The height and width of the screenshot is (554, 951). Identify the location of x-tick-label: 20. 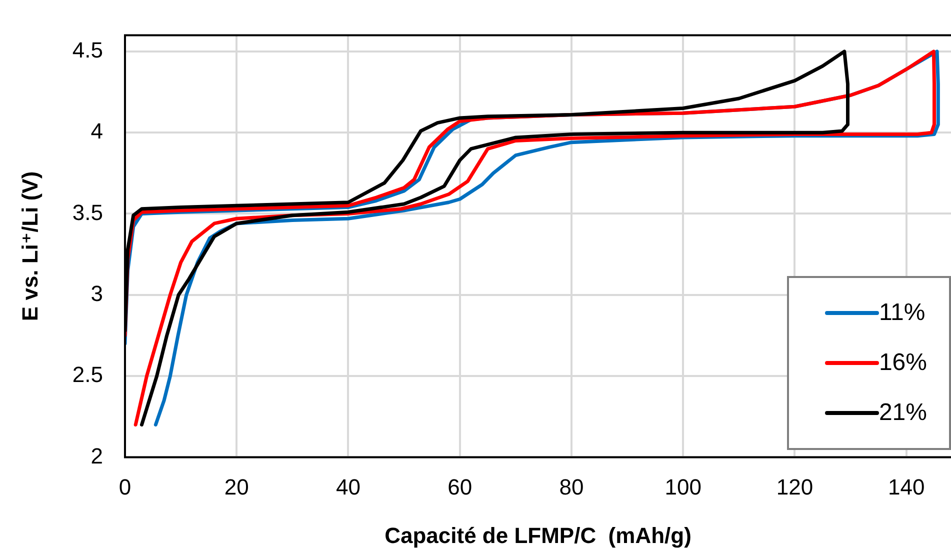
(236, 487).